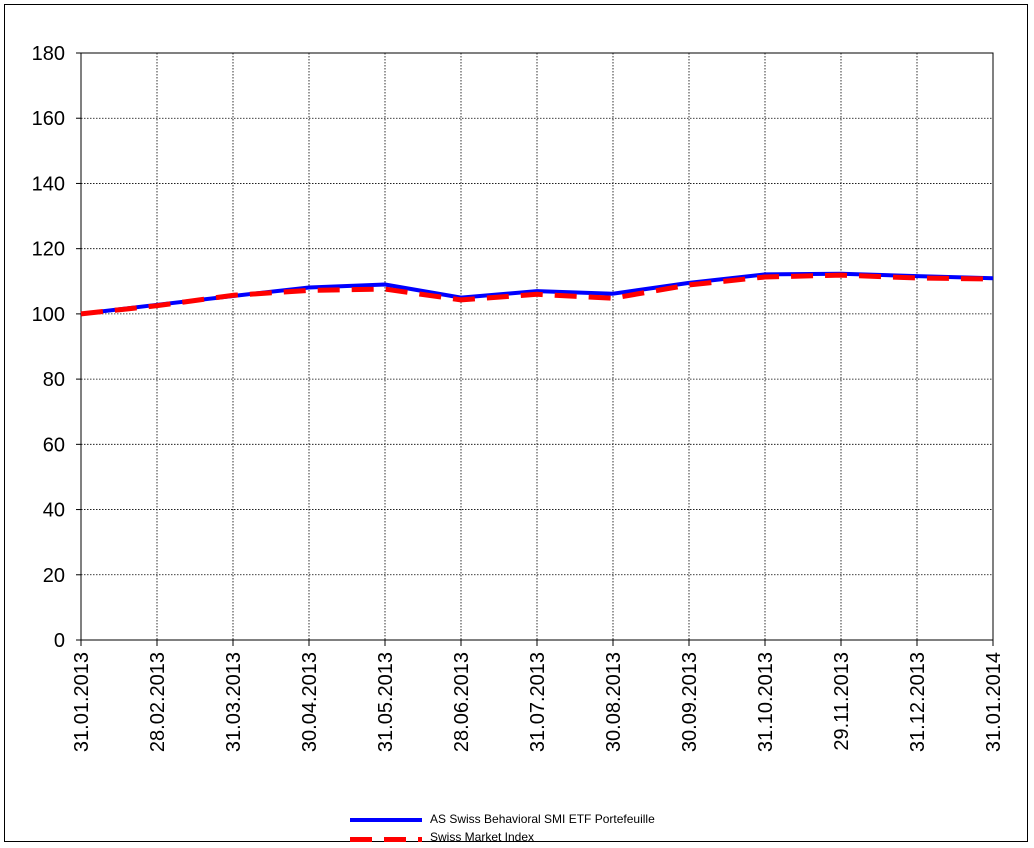 The width and height of the screenshot is (1034, 848). I want to click on x-tick-label: 30.04.2013, so click(310, 702).